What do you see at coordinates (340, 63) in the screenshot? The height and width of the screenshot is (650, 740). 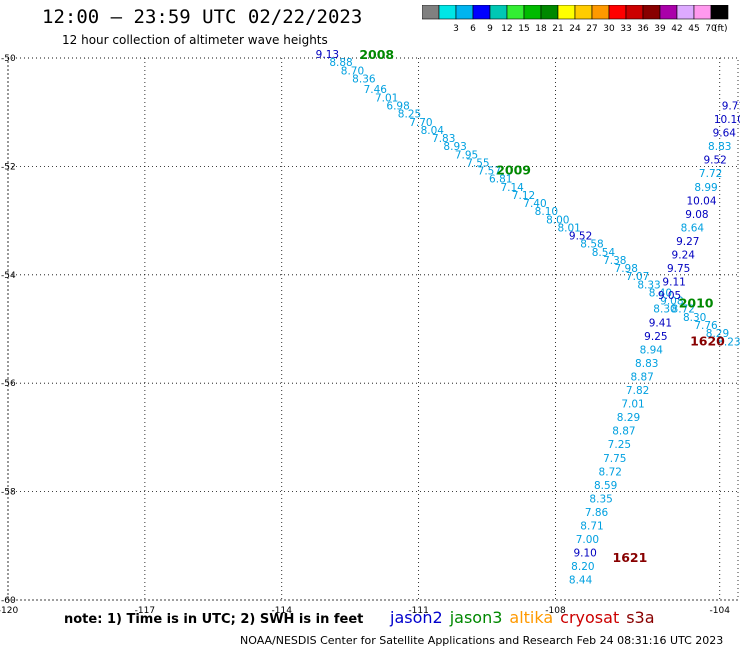 I see `wave-height-value: 8.88` at bounding box center [340, 63].